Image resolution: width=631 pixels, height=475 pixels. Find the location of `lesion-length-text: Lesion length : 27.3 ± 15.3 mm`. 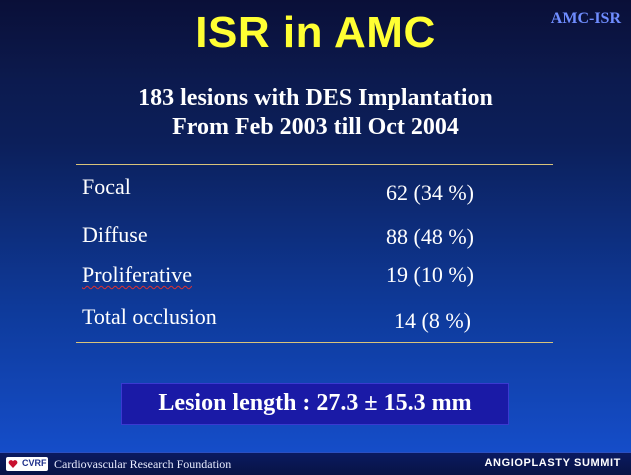

lesion-length-text: Lesion length : 27.3 ± 15.3 mm is located at coordinates (315, 403).